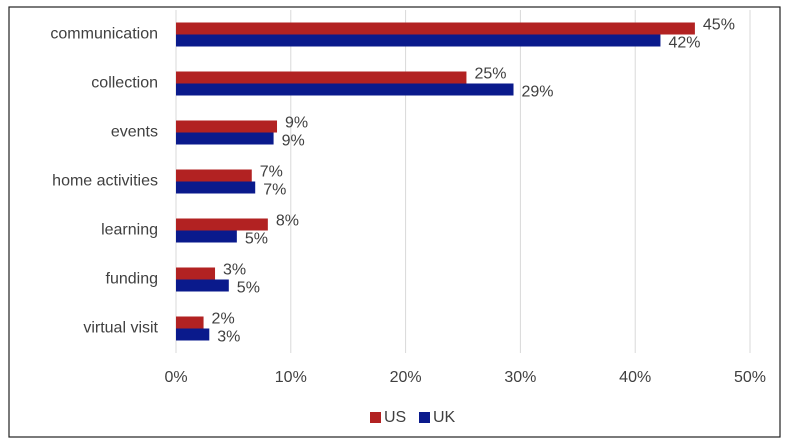 Image resolution: width=787 pixels, height=444 pixels. What do you see at coordinates (719, 25) in the screenshot?
I see `value-label: 45%` at bounding box center [719, 25].